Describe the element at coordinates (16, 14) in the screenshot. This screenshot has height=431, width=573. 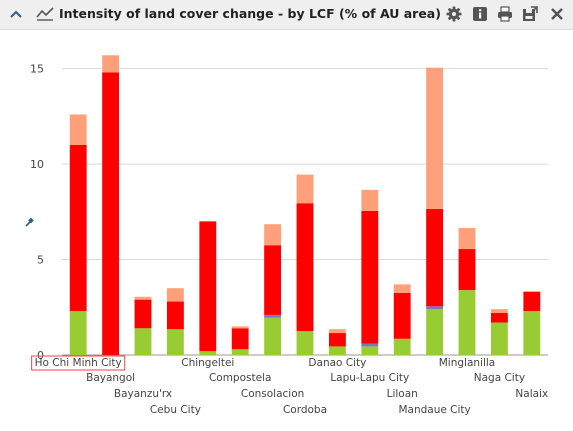
I see `collapse-icon` at that location.